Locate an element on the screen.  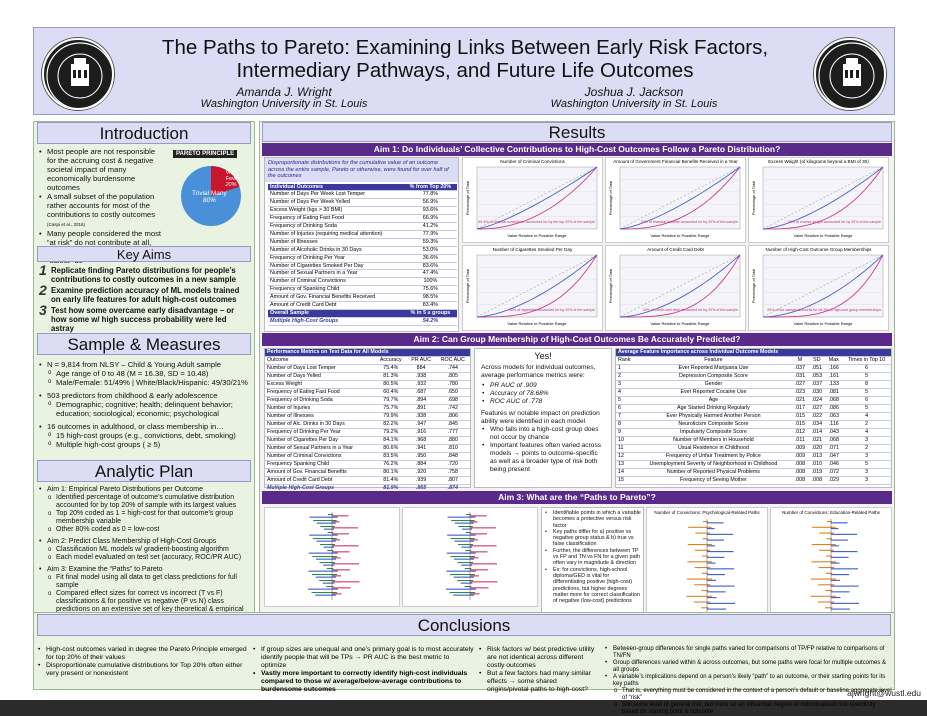
table-cell: Frequency of Spanking Child is located at coordinates (336, 290).